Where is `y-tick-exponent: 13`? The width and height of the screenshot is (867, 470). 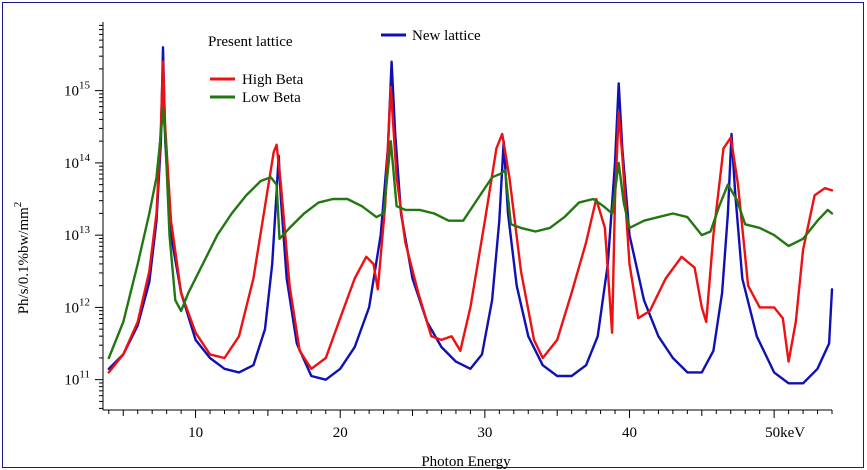 y-tick-exponent: 13 is located at coordinates (85, 230).